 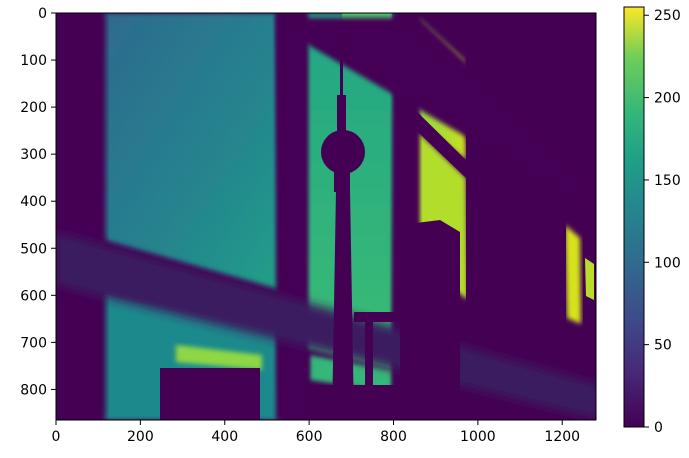 I want to click on colorbar-tick-label: 50, so click(x=663, y=346).